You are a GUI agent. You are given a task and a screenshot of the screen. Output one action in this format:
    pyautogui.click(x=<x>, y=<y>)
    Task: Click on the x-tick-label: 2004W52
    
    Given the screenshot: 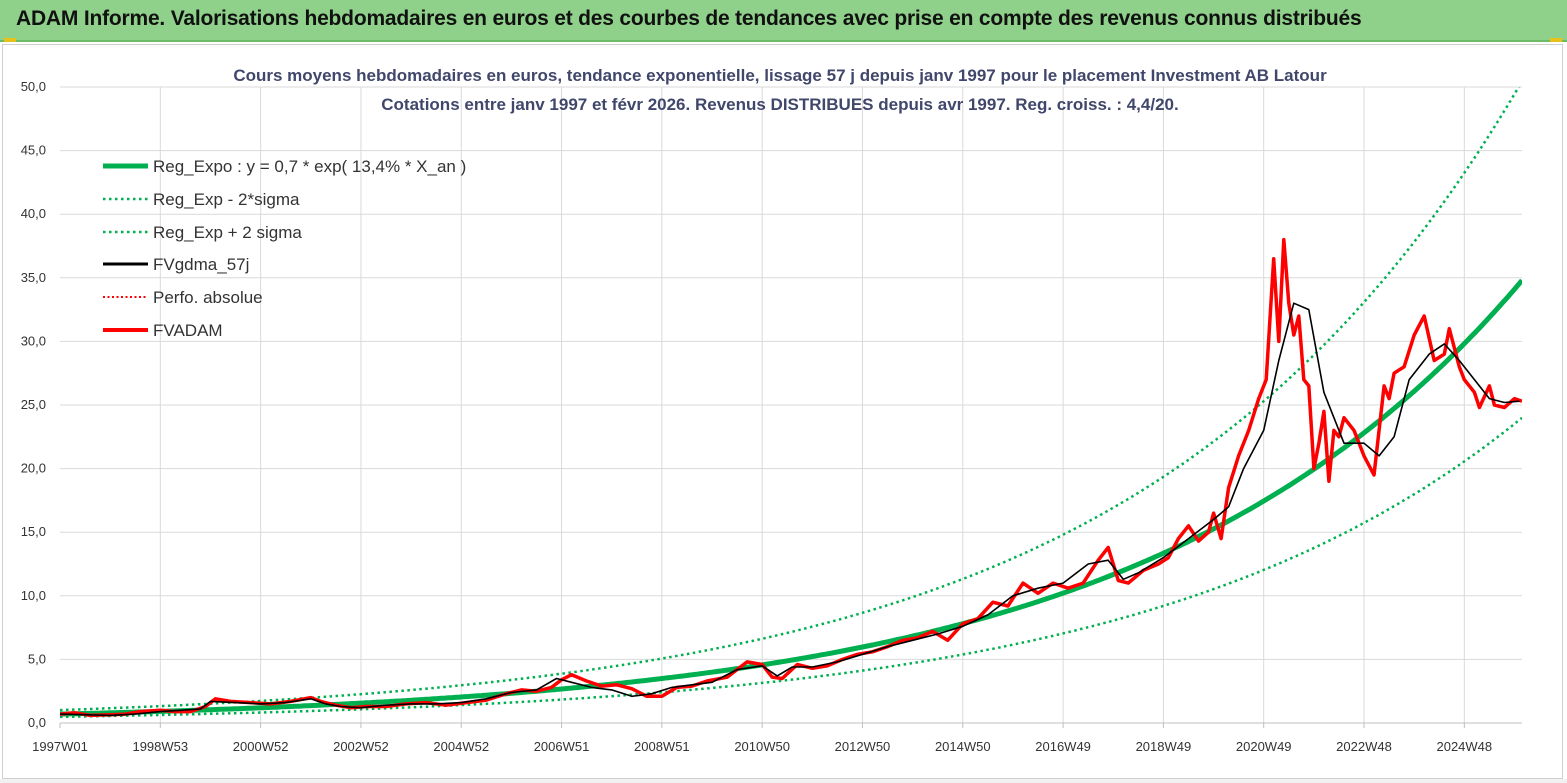 What is the action you would take?
    pyautogui.click(x=461, y=746)
    